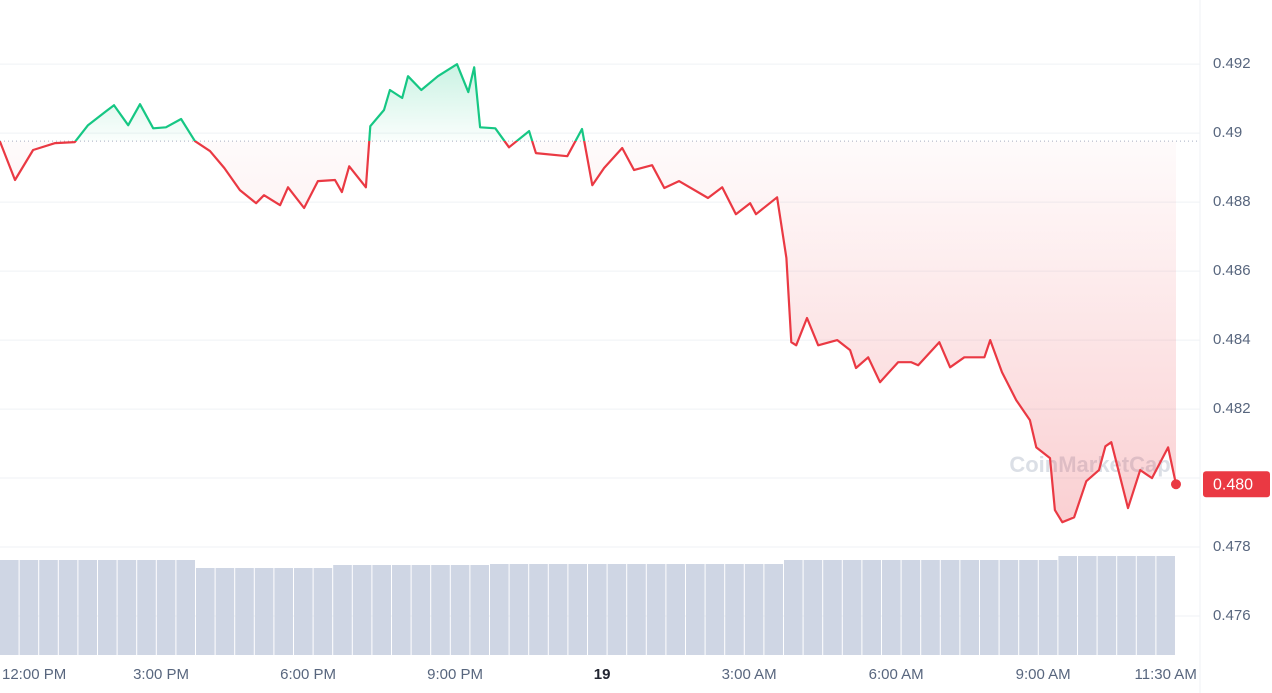 Image resolution: width=1272 pixels, height=693 pixels. I want to click on y-tick-label: 0.486, so click(1232, 270).